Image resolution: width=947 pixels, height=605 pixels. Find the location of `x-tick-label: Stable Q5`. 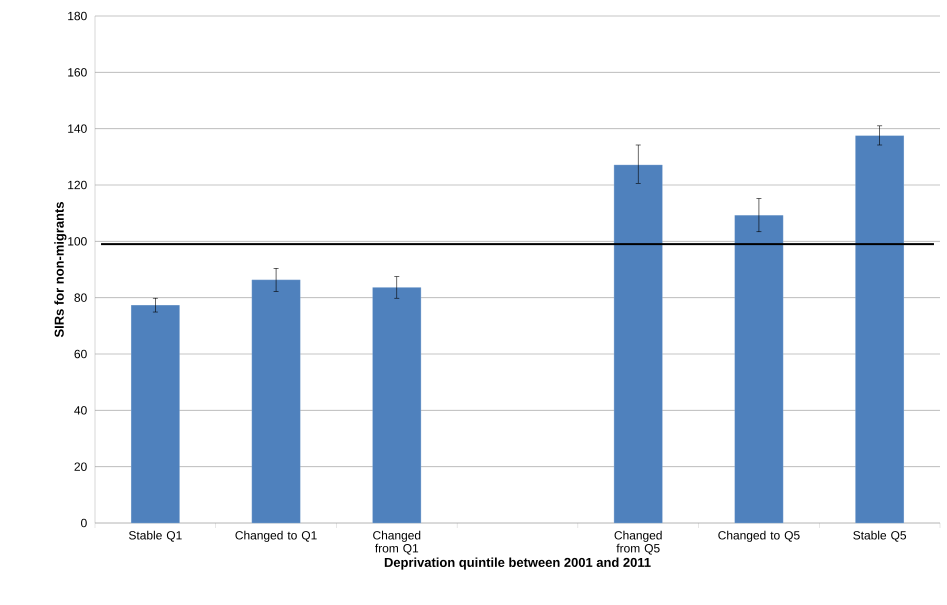

x-tick-label: Stable Q5 is located at coordinates (879, 536).